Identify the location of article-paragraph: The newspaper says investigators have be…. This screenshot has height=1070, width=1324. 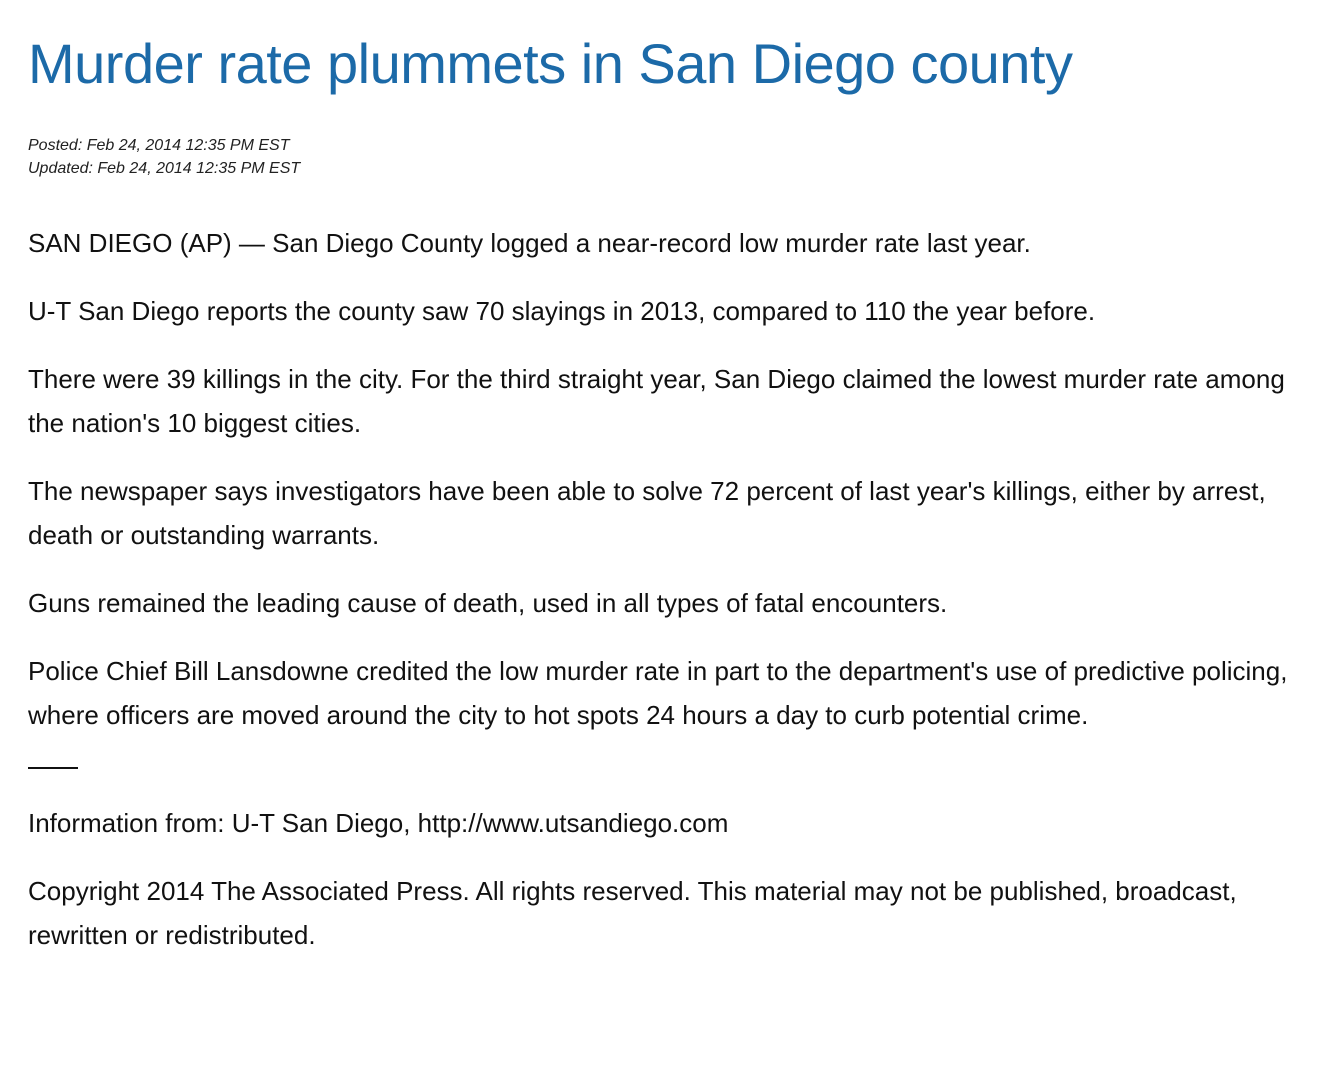
(647, 513).